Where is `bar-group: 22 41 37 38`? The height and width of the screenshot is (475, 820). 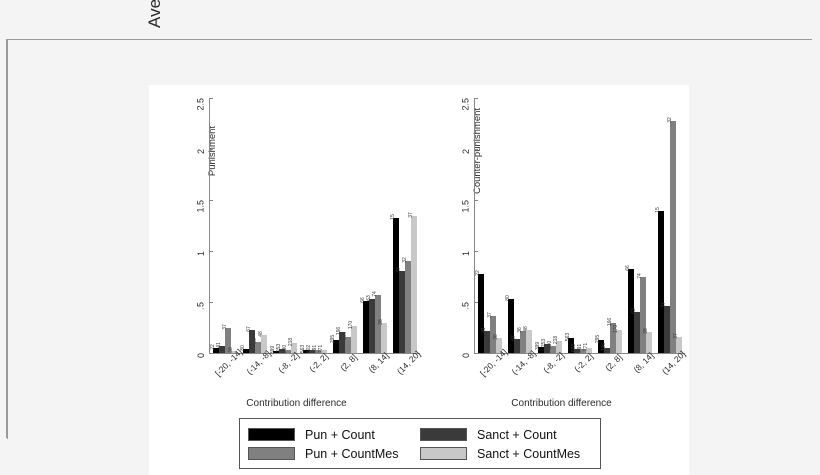 bar-group: 22 41 37 38 is located at coordinates (488, 226).